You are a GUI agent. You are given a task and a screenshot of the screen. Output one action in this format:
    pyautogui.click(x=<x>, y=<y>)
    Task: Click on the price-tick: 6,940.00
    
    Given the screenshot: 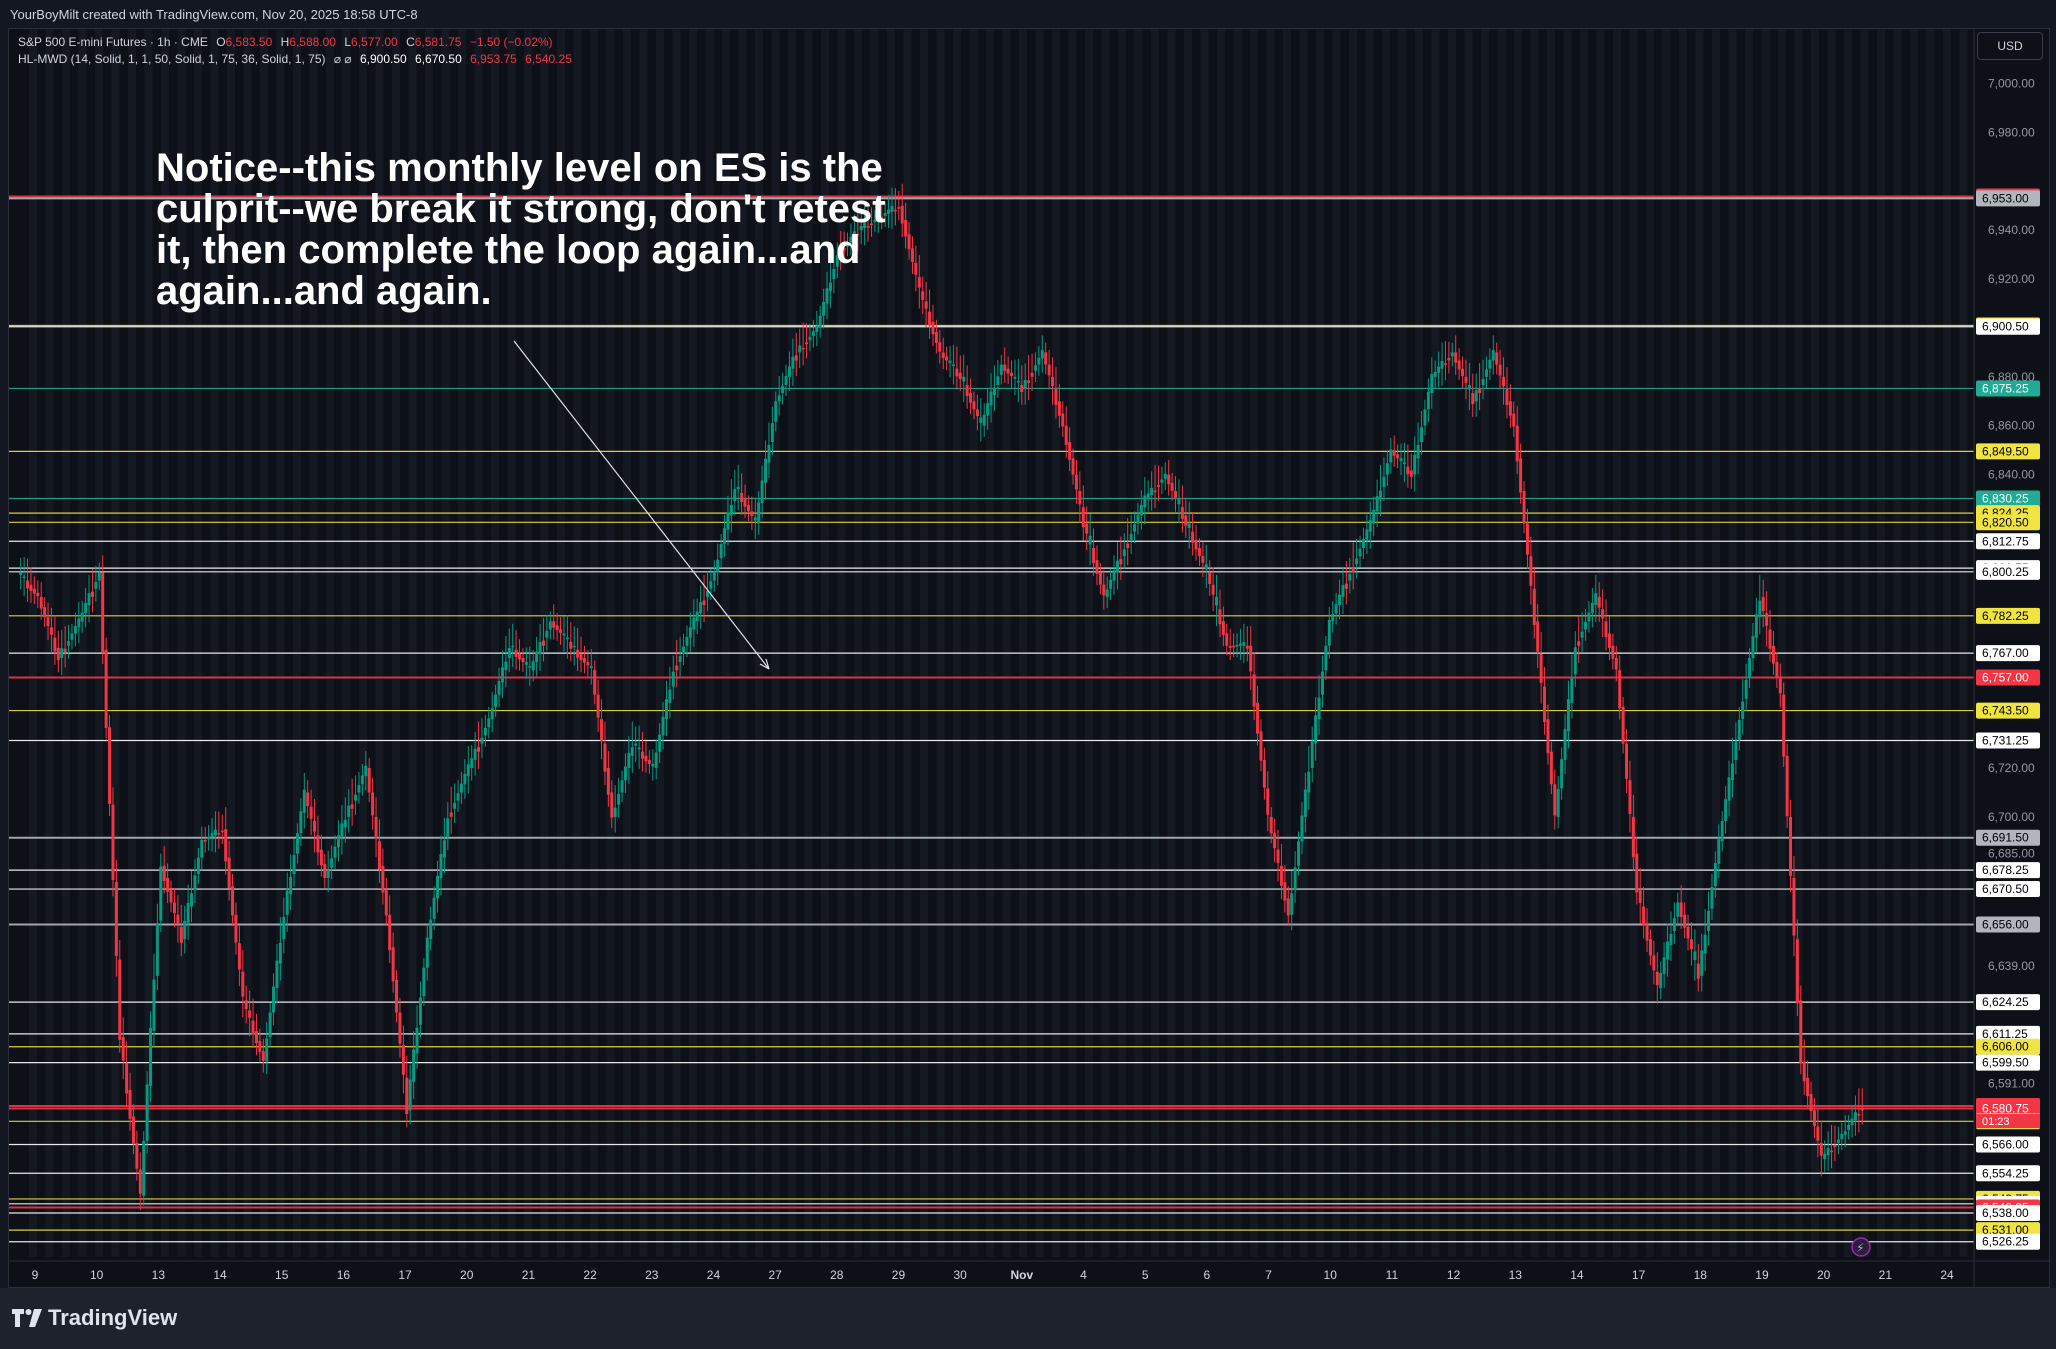 What is the action you would take?
    pyautogui.click(x=2011, y=230)
    